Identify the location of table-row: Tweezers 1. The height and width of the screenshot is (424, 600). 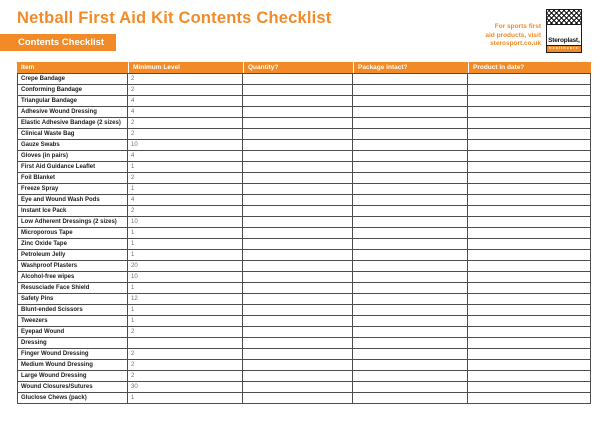
(304, 321).